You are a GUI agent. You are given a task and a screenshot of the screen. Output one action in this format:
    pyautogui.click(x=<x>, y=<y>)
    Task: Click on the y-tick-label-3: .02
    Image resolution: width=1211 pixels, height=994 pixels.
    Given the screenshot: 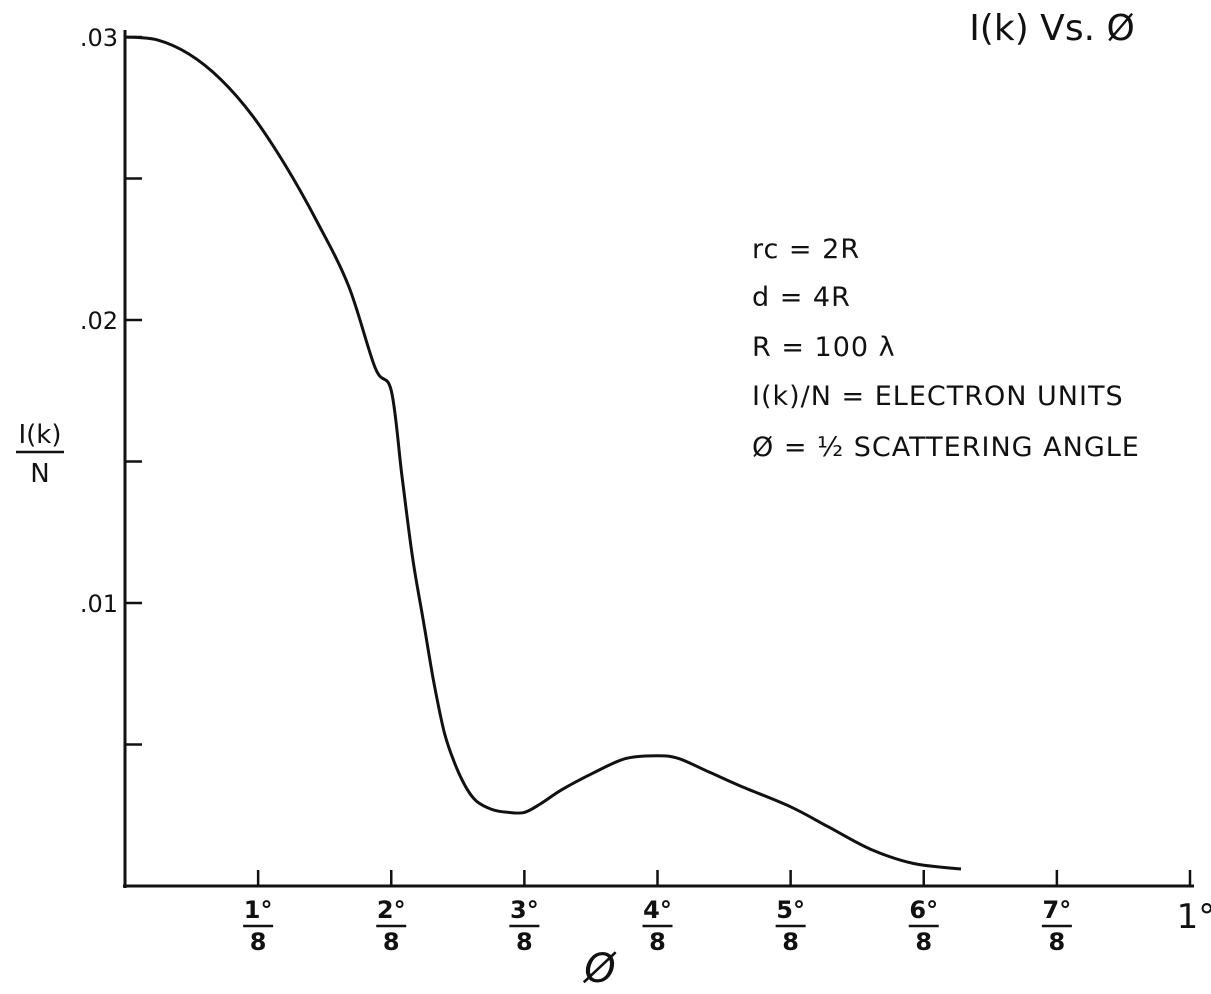 What is the action you would take?
    pyautogui.click(x=99, y=321)
    